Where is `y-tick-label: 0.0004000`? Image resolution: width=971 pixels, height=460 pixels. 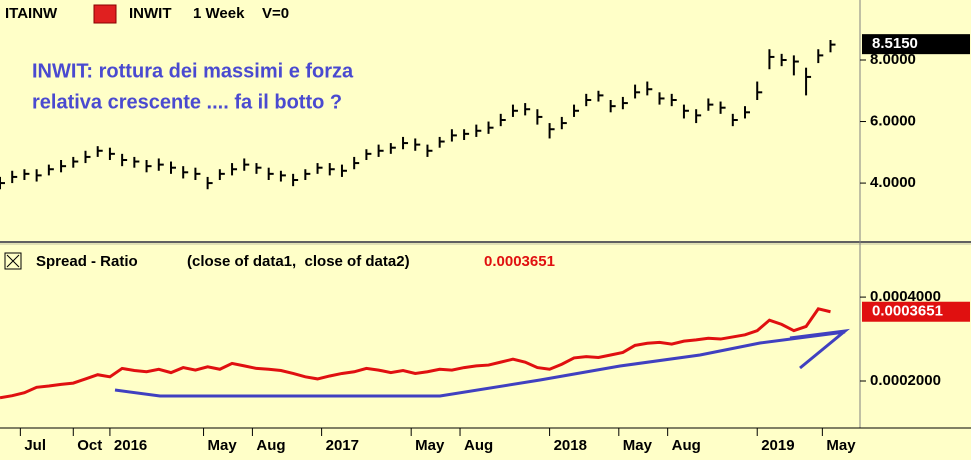
y-tick-label: 0.0004000 is located at coordinates (905, 296).